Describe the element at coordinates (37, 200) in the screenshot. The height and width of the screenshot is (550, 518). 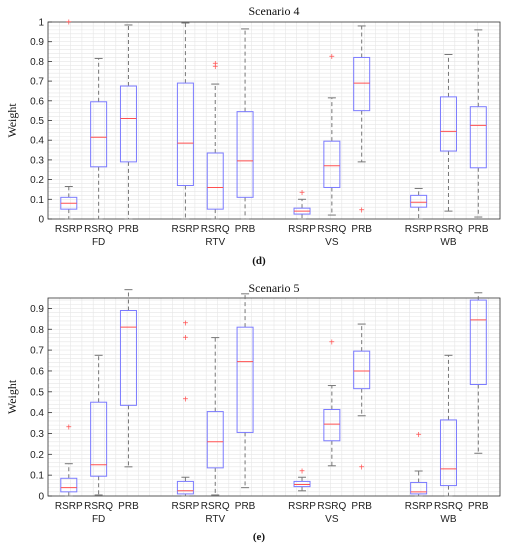
I see `y-tick-label: 0.1` at that location.